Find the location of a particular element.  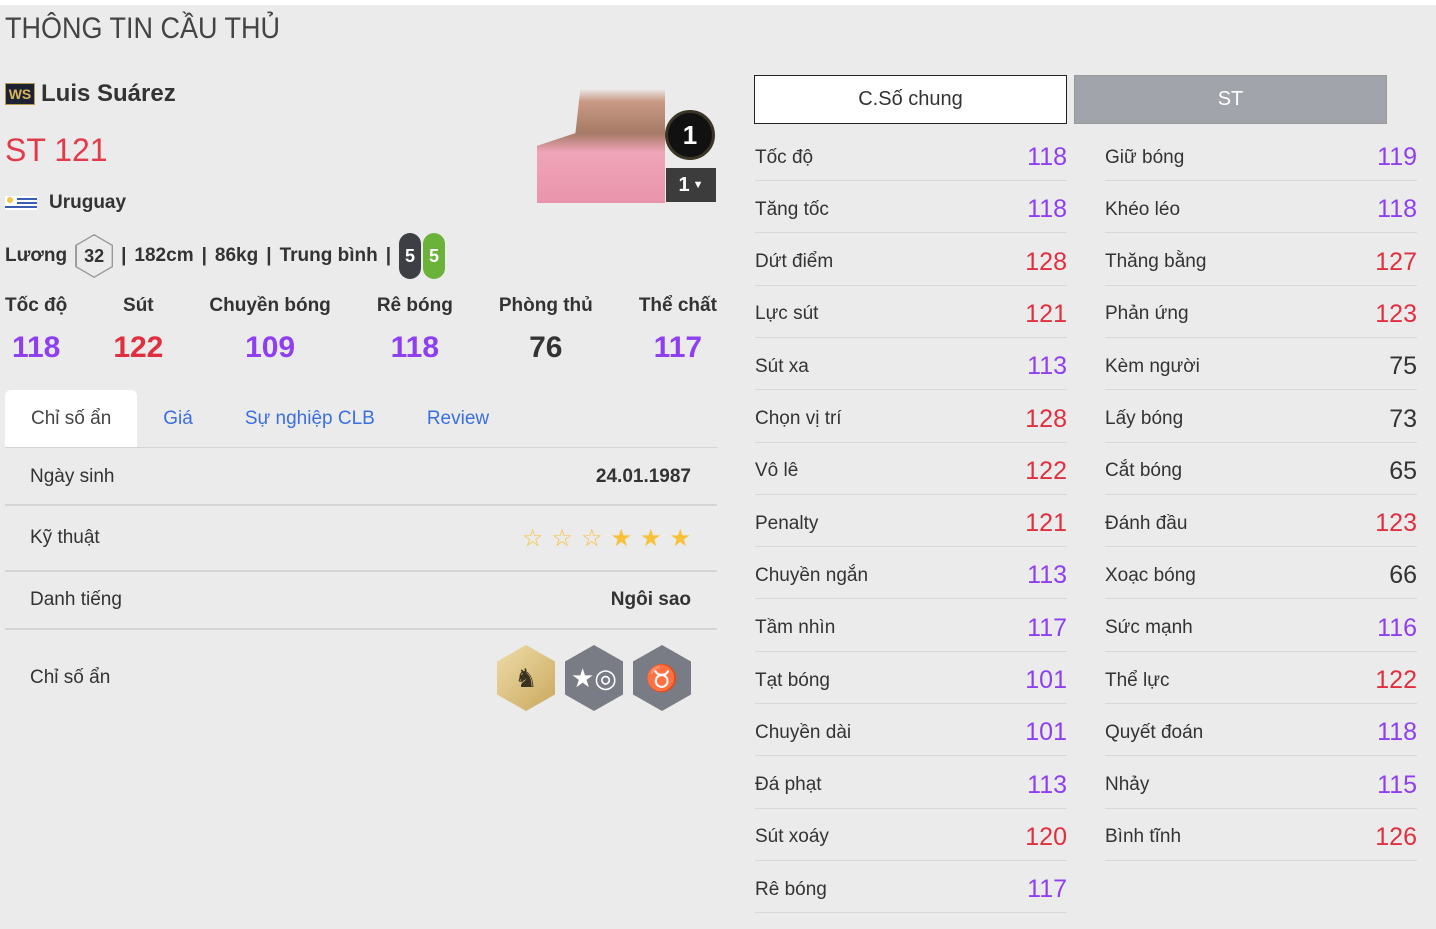

stat-row: Đá phạt 113 is located at coordinates (911, 783).